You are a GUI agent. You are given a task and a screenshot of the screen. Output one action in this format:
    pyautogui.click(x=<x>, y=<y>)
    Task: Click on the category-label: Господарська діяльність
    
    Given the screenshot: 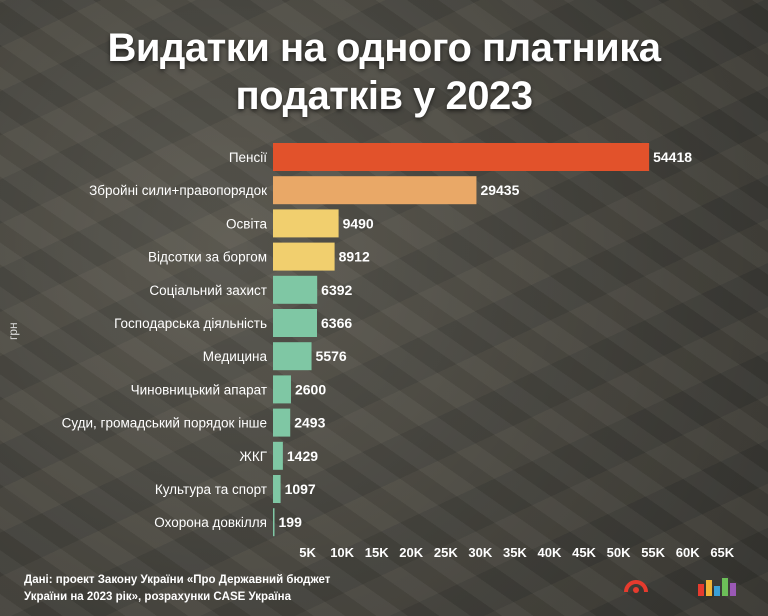 What is the action you would take?
    pyautogui.click(x=190, y=323)
    